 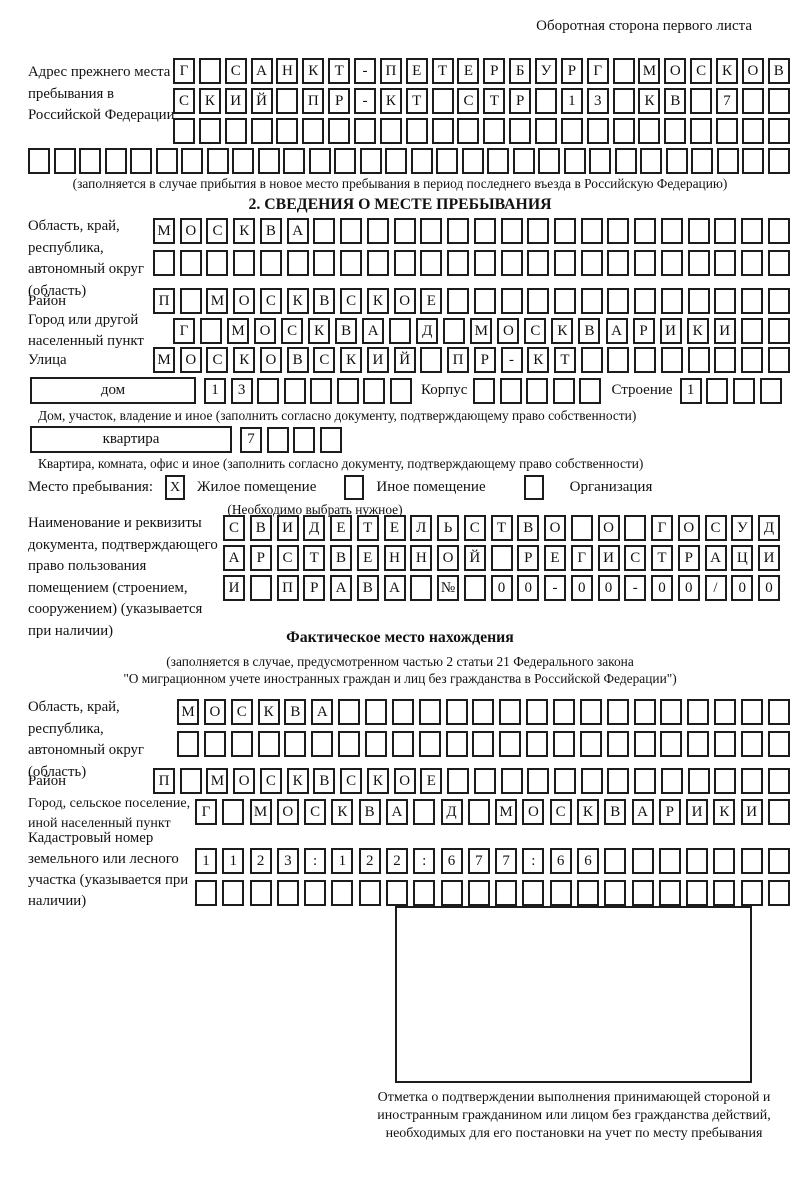 What do you see at coordinates (164, 360) in the screenshot?
I see `form-cell: М` at bounding box center [164, 360].